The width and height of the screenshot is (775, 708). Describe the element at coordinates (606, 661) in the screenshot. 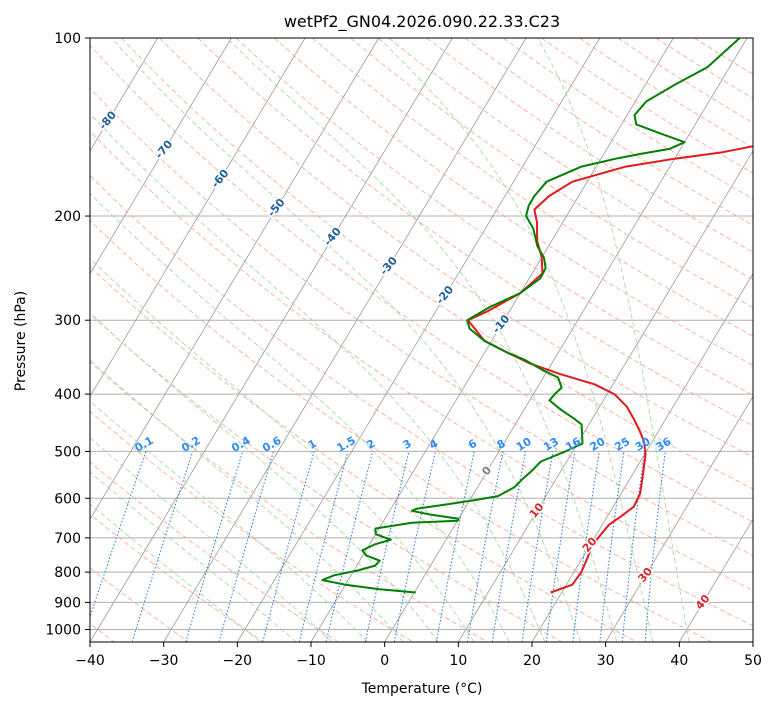

I see `x-tick-label: 30` at that location.